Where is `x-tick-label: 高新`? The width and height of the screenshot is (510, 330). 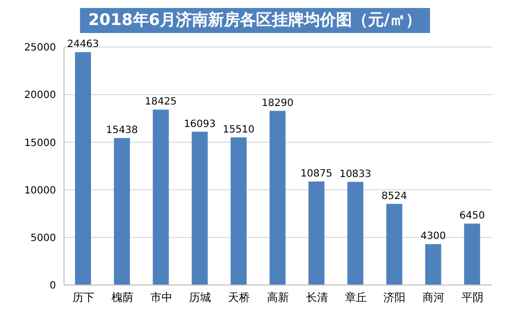
x-tick-label: 高新 is located at coordinates (278, 297).